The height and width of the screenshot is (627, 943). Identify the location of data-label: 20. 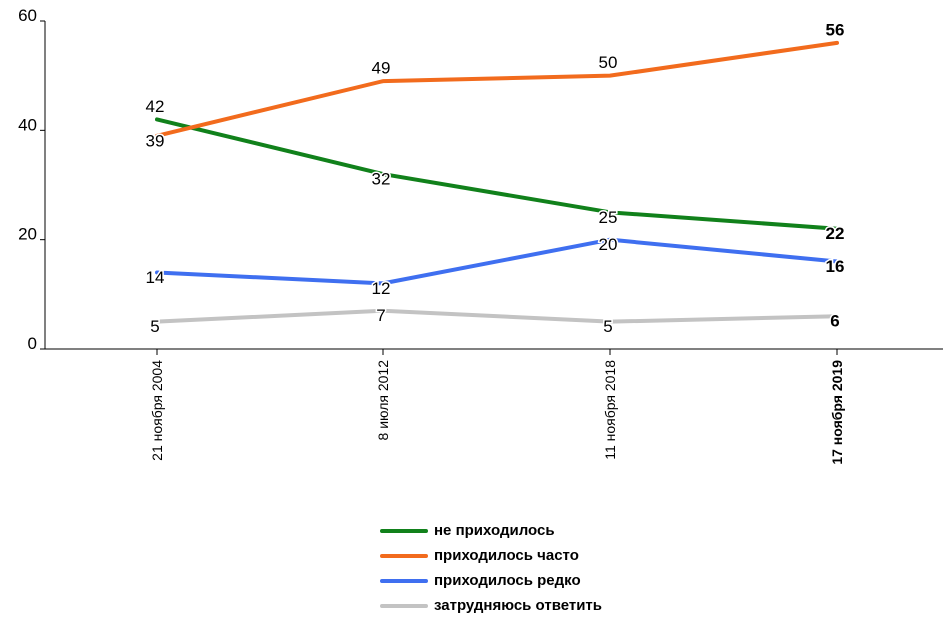
(608, 244).